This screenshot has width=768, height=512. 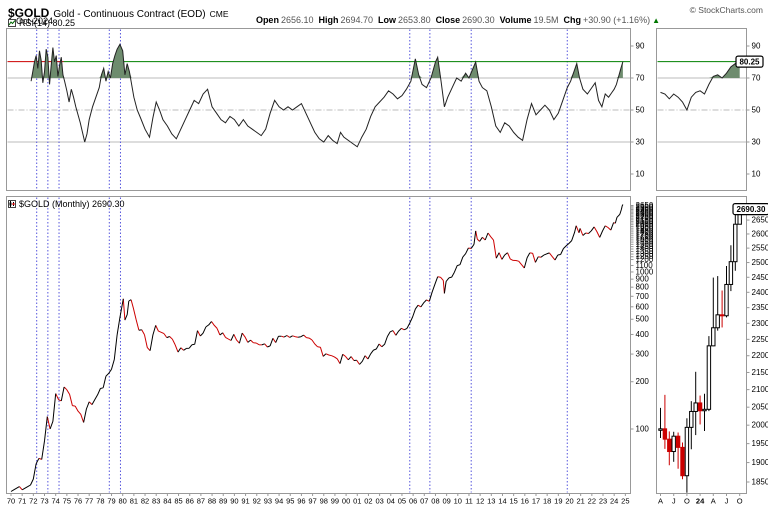 I want to click on x-year-label: 87, so click(x=201, y=501).